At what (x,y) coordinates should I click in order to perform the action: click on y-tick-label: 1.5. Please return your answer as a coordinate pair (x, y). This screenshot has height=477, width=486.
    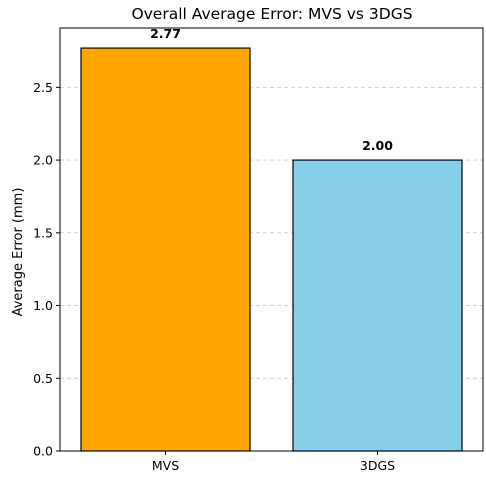
    Looking at the image, I should click on (43, 232).